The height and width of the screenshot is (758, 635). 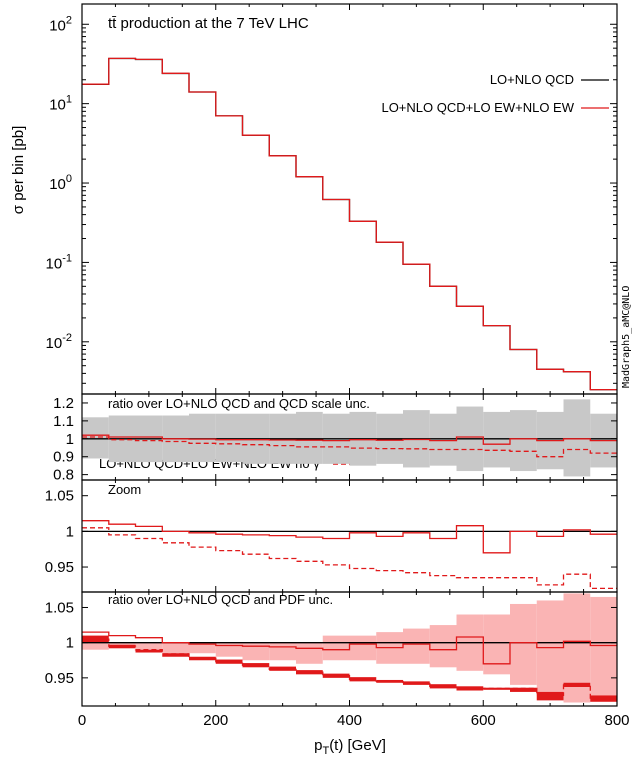 What do you see at coordinates (114, 23) in the screenshot?
I see `main-title-bar: t̄` at bounding box center [114, 23].